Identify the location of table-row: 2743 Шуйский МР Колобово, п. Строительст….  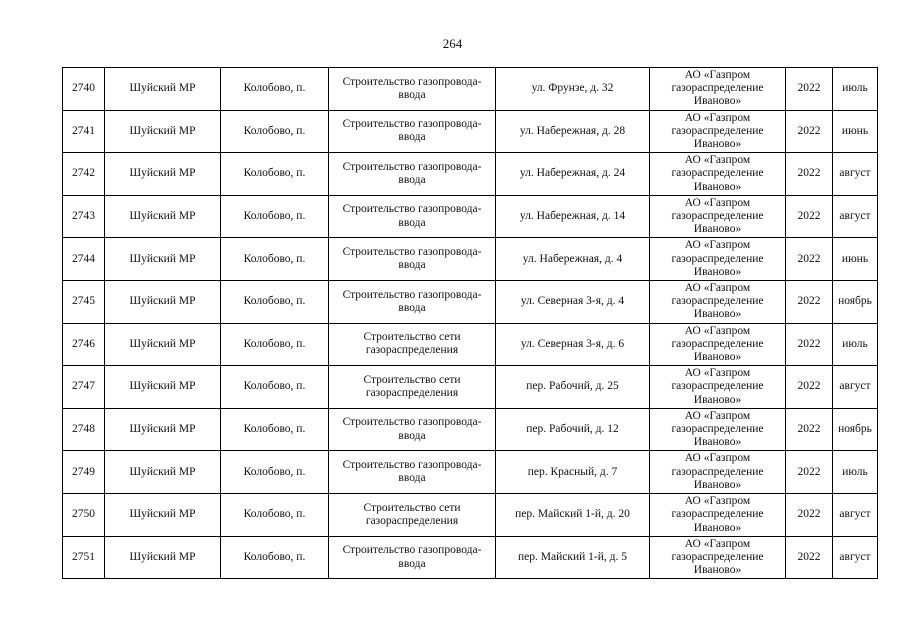
(470, 216).